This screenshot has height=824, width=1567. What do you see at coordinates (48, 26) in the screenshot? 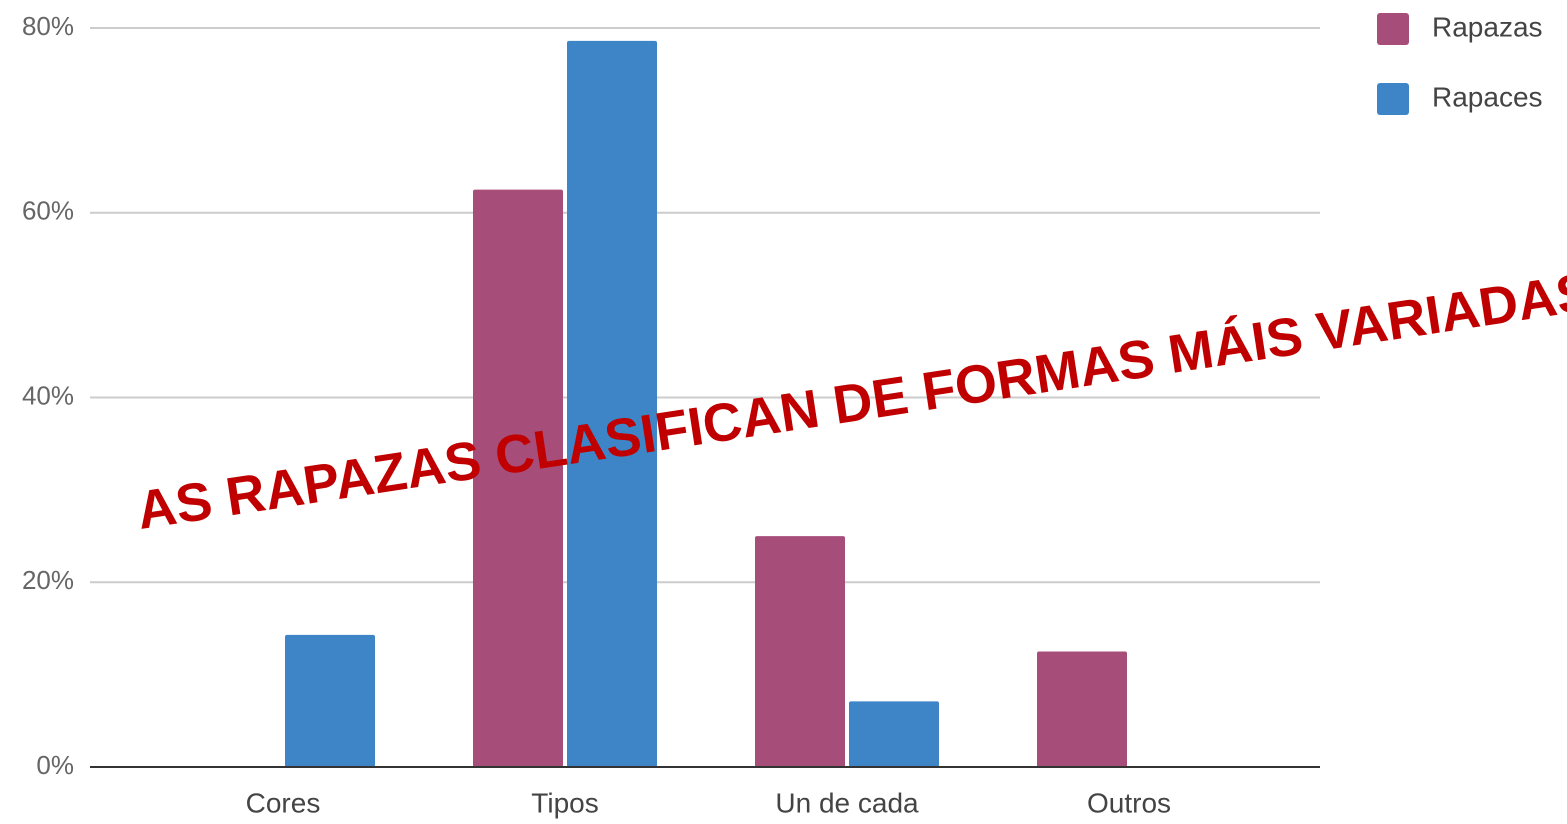
I see `y-tick-label: 80%` at bounding box center [48, 26].